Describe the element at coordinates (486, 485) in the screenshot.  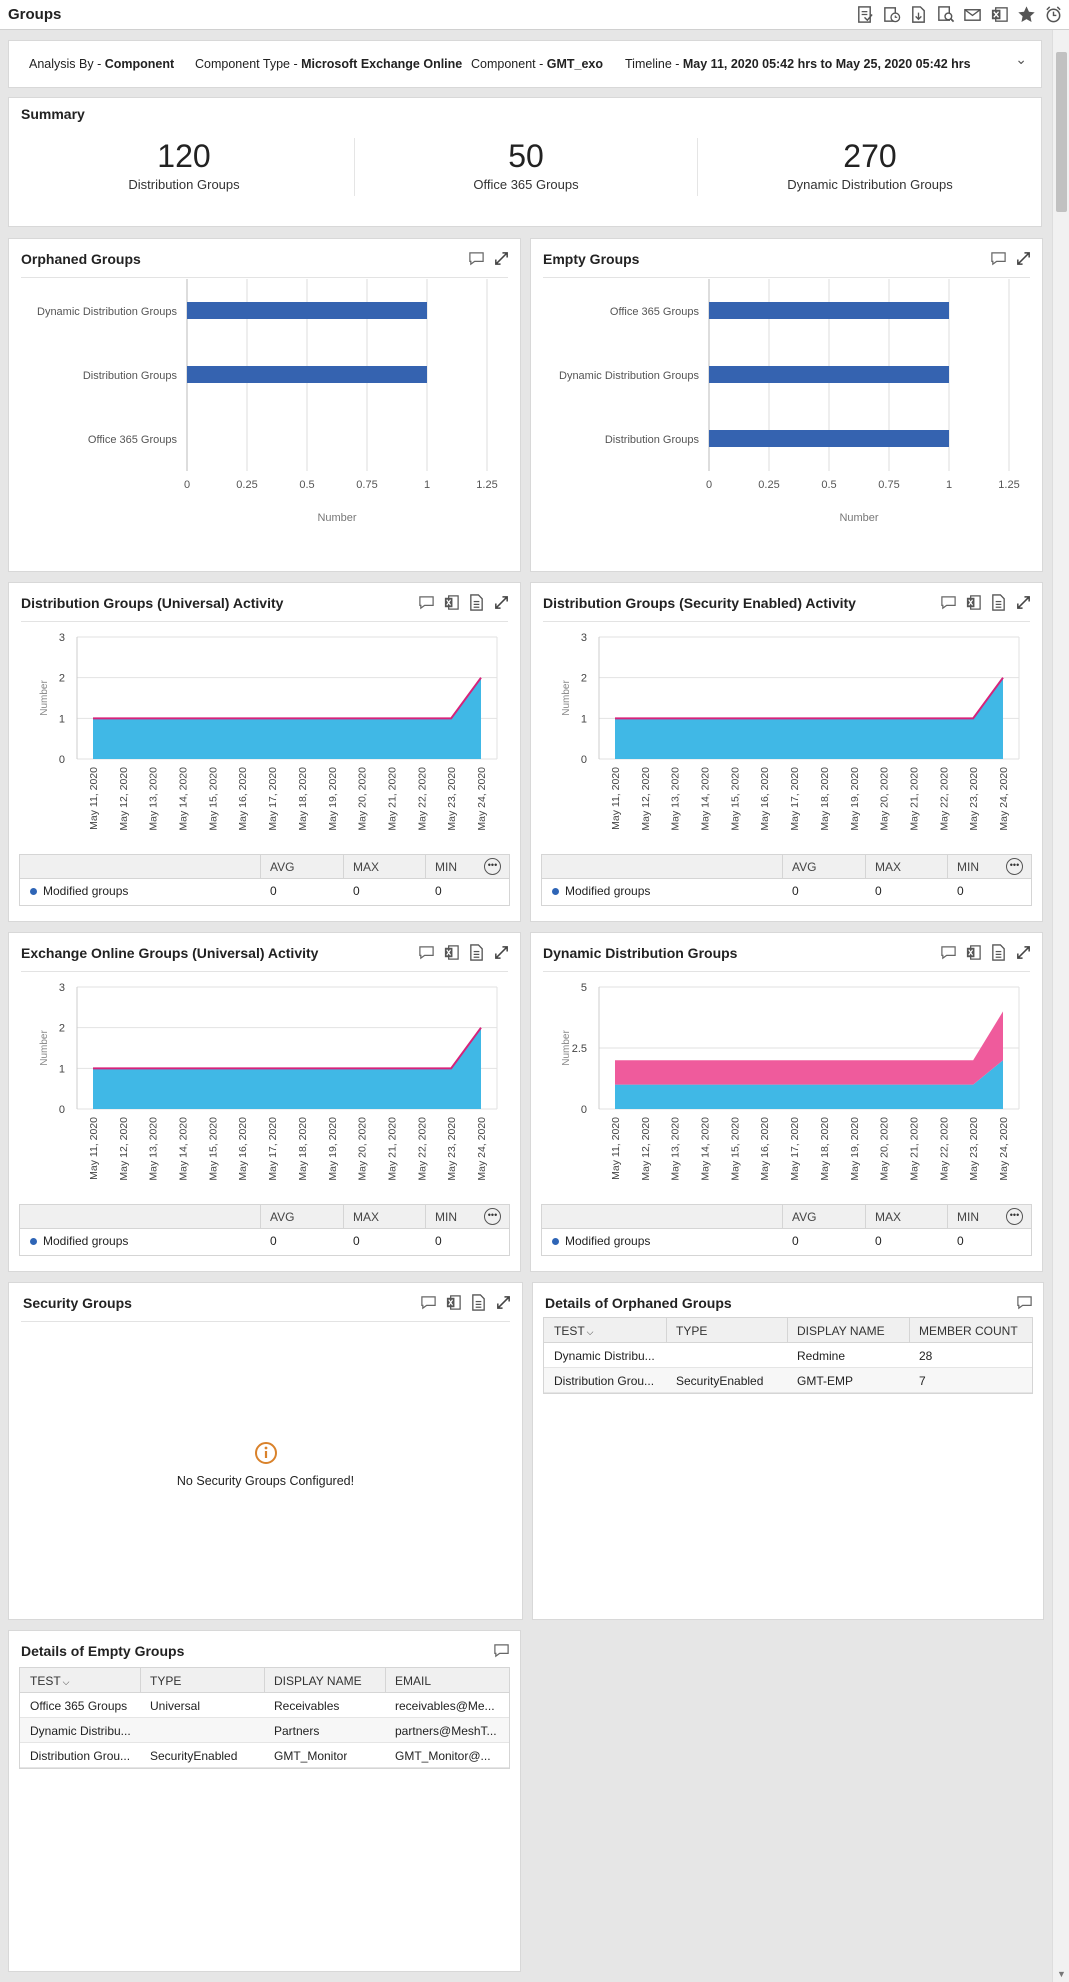
I see `x-tick-label: 1.25` at that location.